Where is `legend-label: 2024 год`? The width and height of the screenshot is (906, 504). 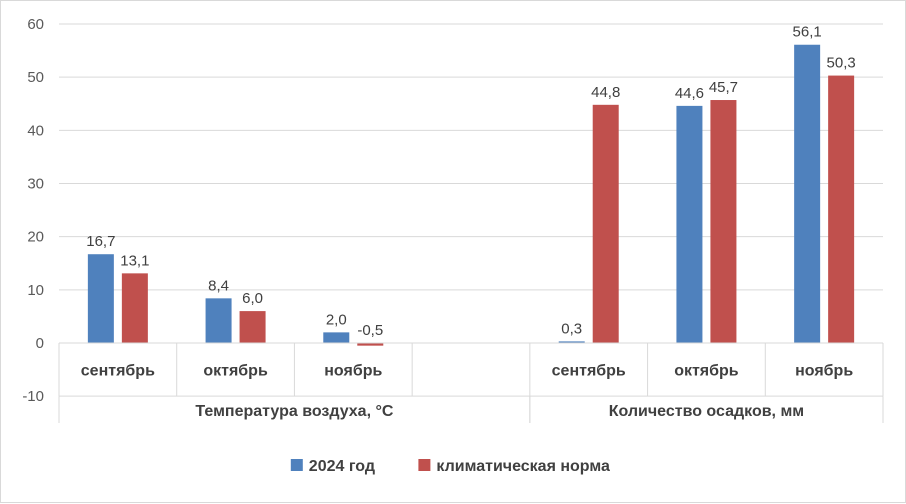
legend-label: 2024 год is located at coordinates (342, 466).